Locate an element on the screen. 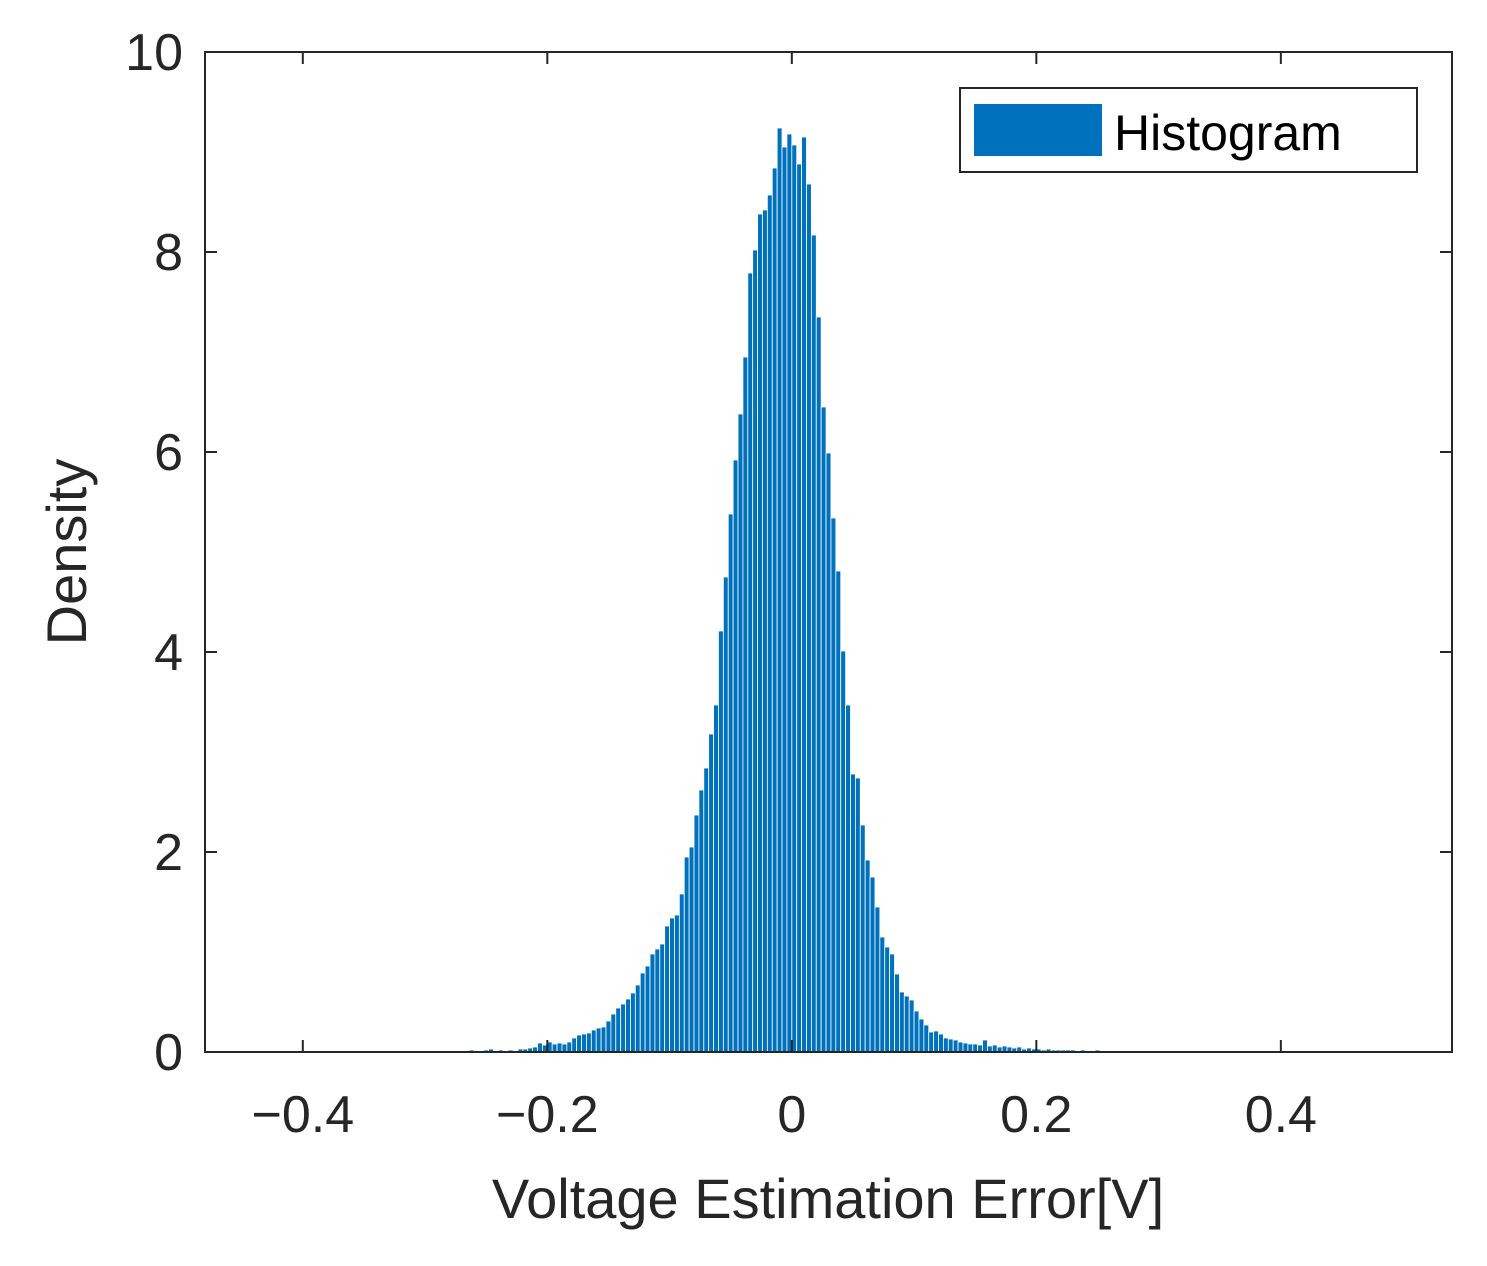  x-tick-labels: −0.4 −0.2 0 0.2 0.4 is located at coordinates (784, 1115).